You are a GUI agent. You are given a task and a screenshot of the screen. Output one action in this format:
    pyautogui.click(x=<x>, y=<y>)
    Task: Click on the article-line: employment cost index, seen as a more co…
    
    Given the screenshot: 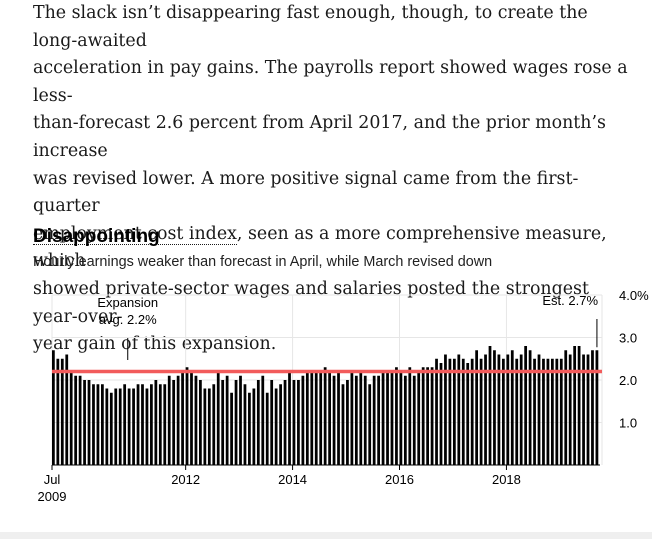 What is the action you would take?
    pyautogui.click(x=333, y=248)
    